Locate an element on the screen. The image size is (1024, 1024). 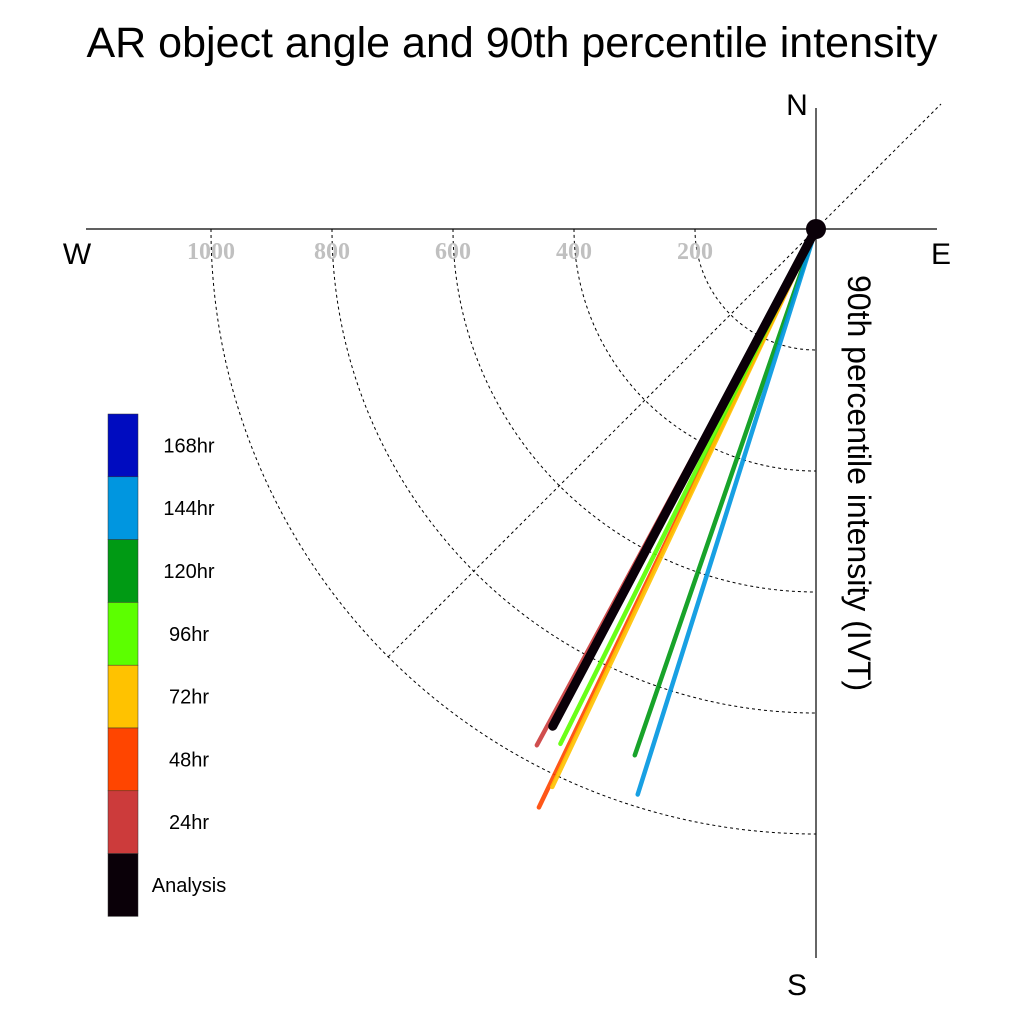
legend-swatch-48hr is located at coordinates (123, 759).